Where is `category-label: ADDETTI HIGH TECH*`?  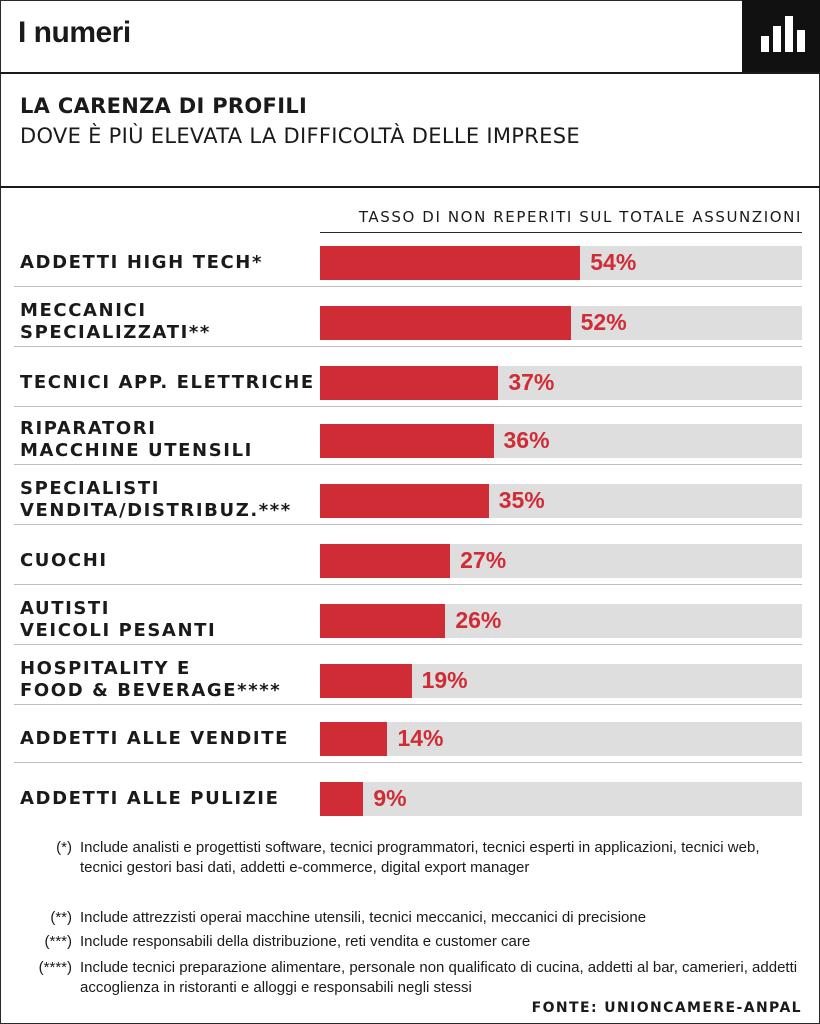 category-label: ADDETTI HIGH TECH* is located at coordinates (141, 262).